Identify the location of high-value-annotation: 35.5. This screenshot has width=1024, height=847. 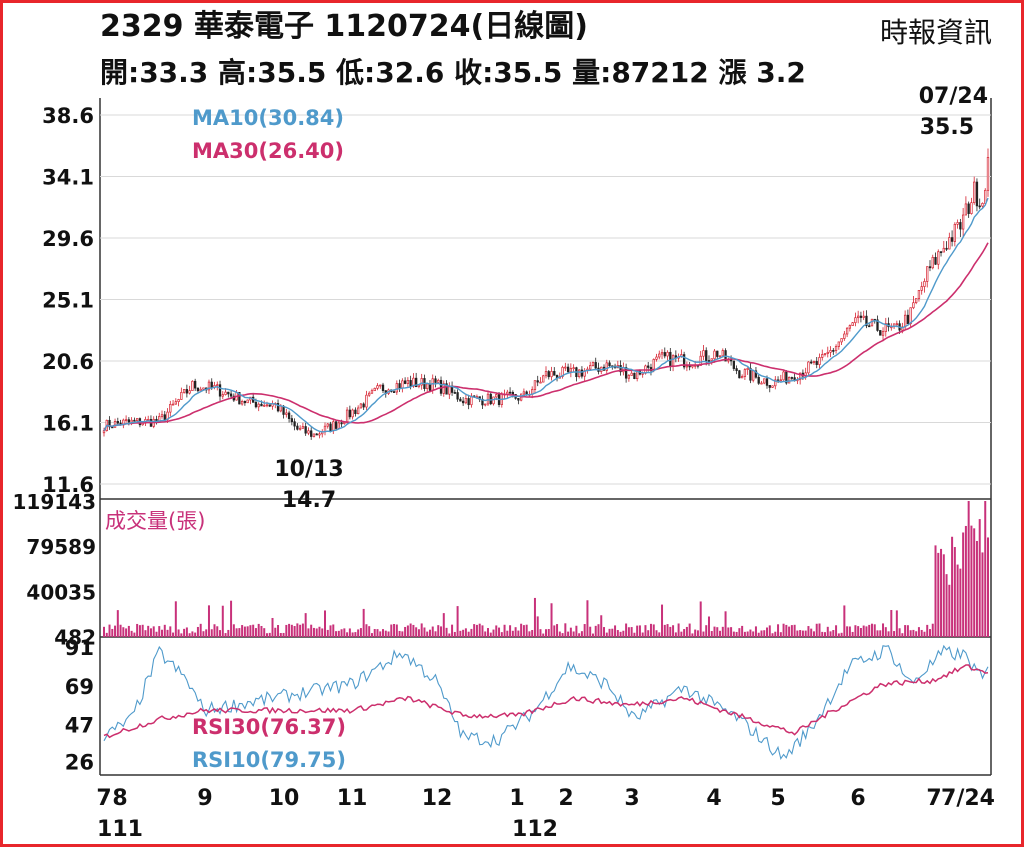
(947, 127).